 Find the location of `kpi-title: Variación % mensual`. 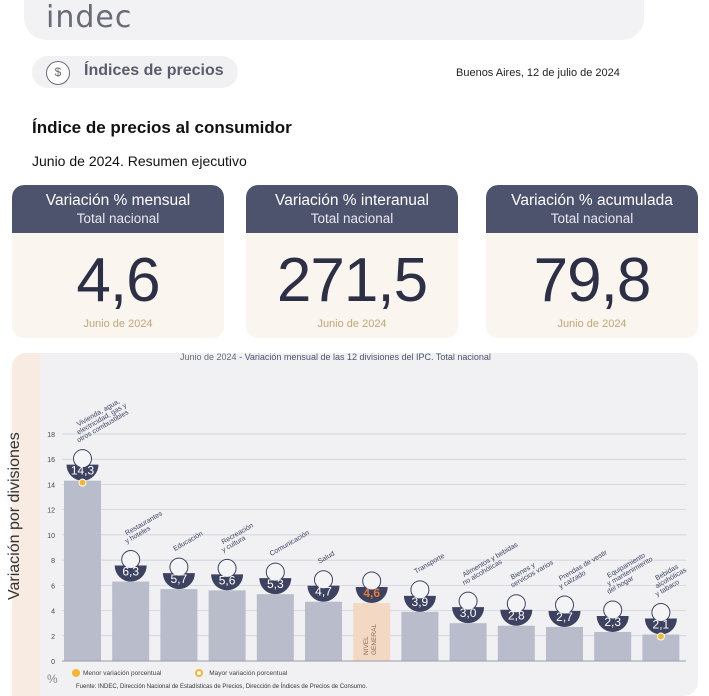

kpi-title: Variación % mensual is located at coordinates (118, 200).